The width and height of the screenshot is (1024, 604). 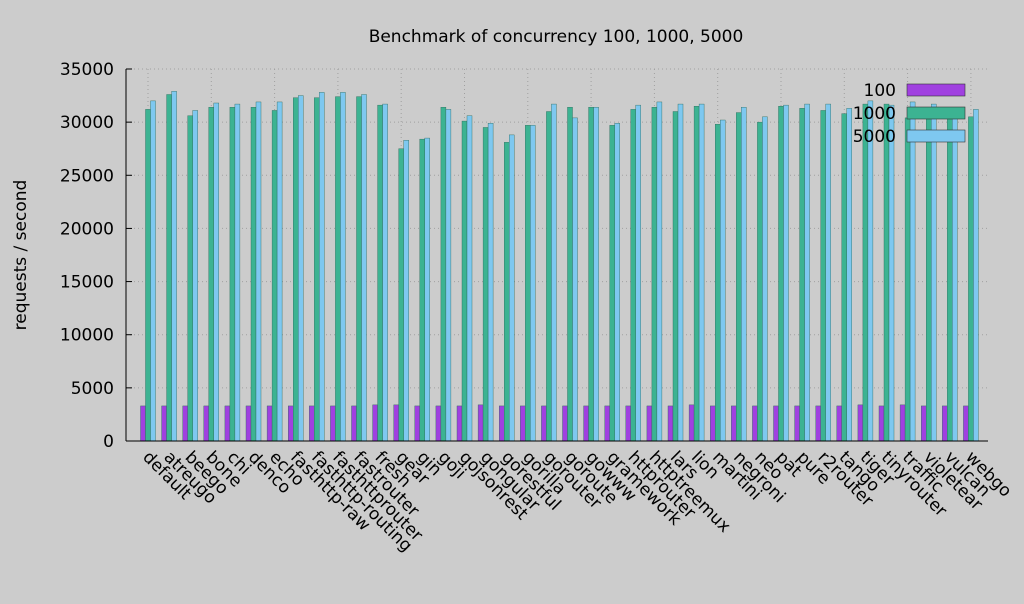 What do you see at coordinates (87, 70) in the screenshot?
I see `y-tick-label: 35000` at bounding box center [87, 70].